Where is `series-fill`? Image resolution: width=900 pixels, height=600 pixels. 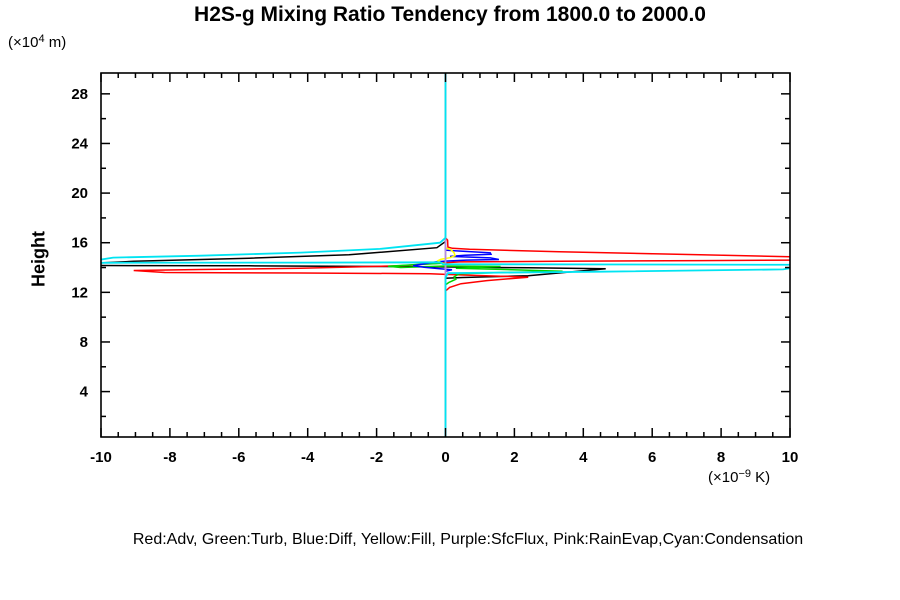
series-fill is located at coordinates (446, 255).